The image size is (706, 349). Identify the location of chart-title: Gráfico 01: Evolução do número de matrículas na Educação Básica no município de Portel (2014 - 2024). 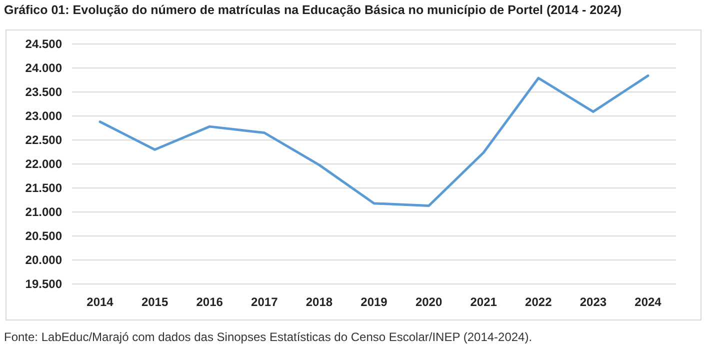
(313, 10).